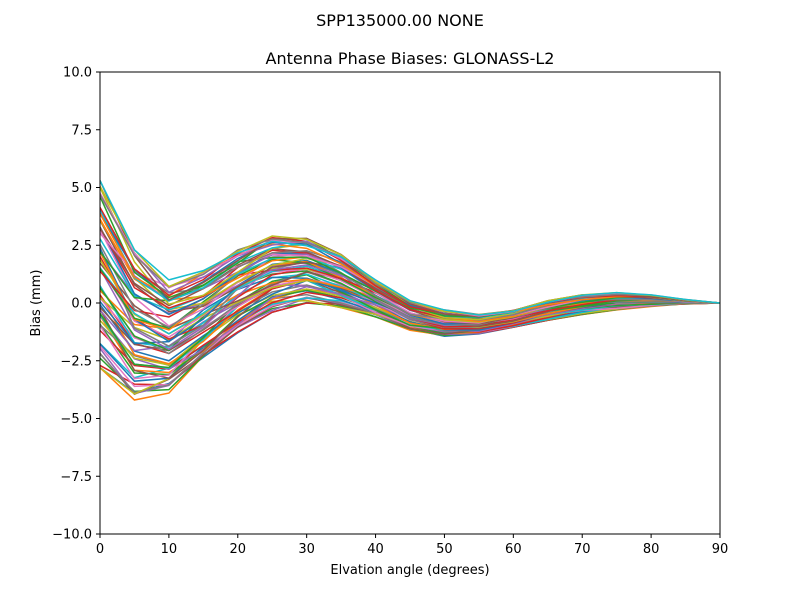 This screenshot has width=800, height=600. I want to click on figure-suptitle: SPP135000.00 NONE, so click(400, 20).